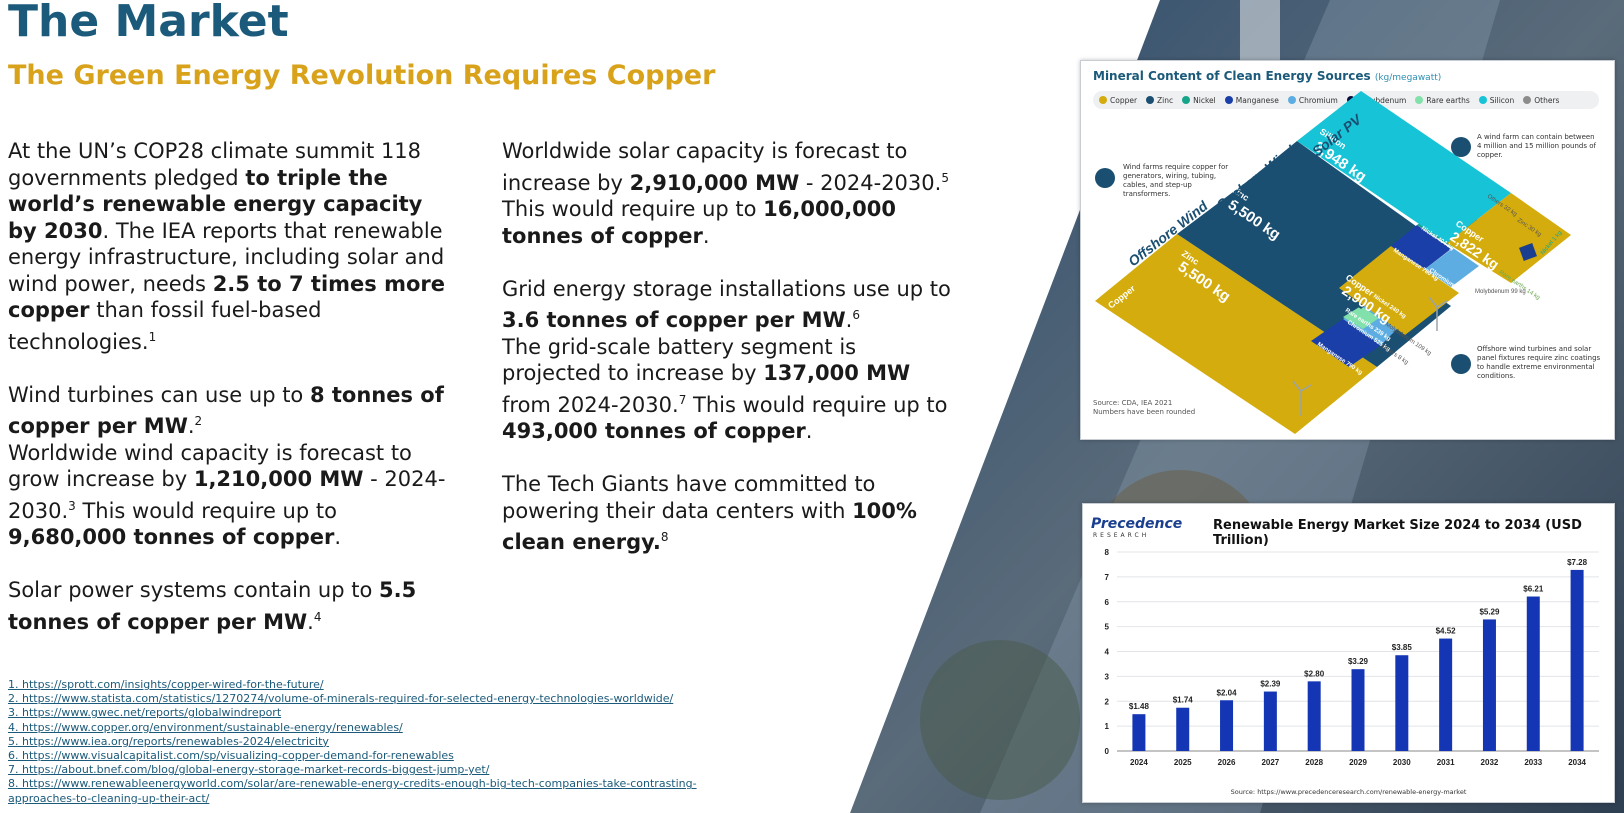 The image size is (1624, 813). I want to click on offshore-copper-block, so click(1236, 334).